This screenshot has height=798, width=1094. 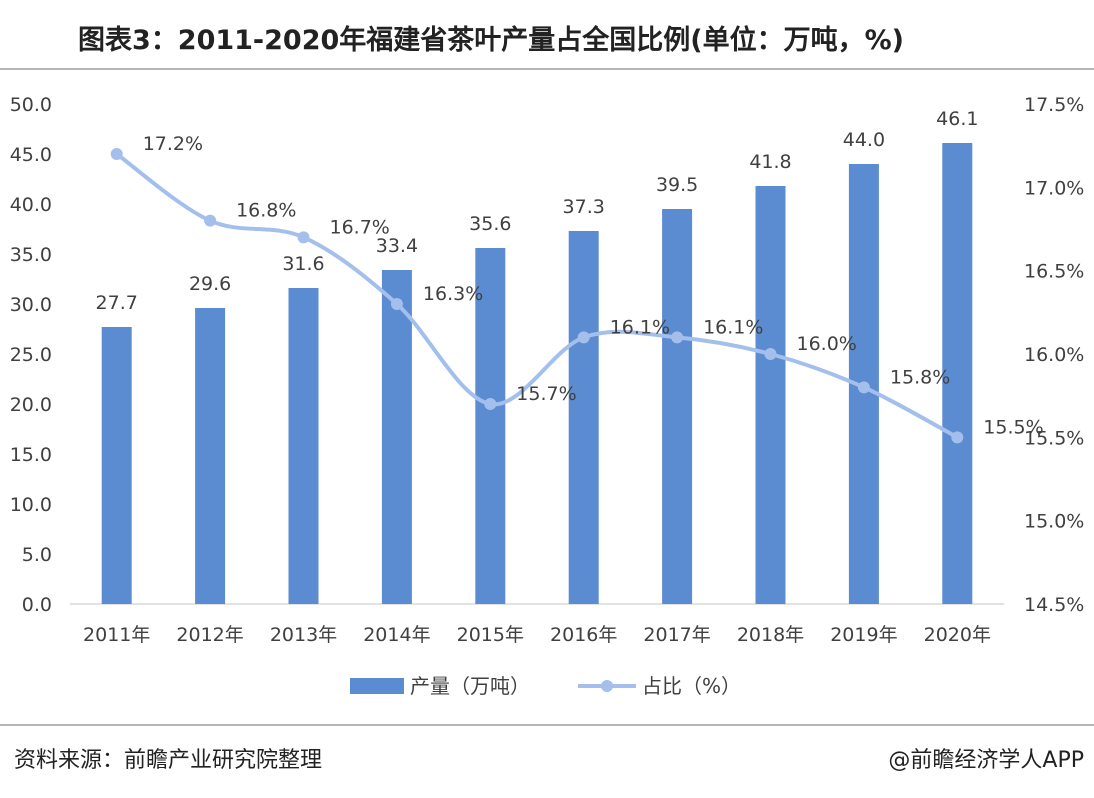 I want to click on y-left-tick-label: 20.0, so click(x=31, y=405).